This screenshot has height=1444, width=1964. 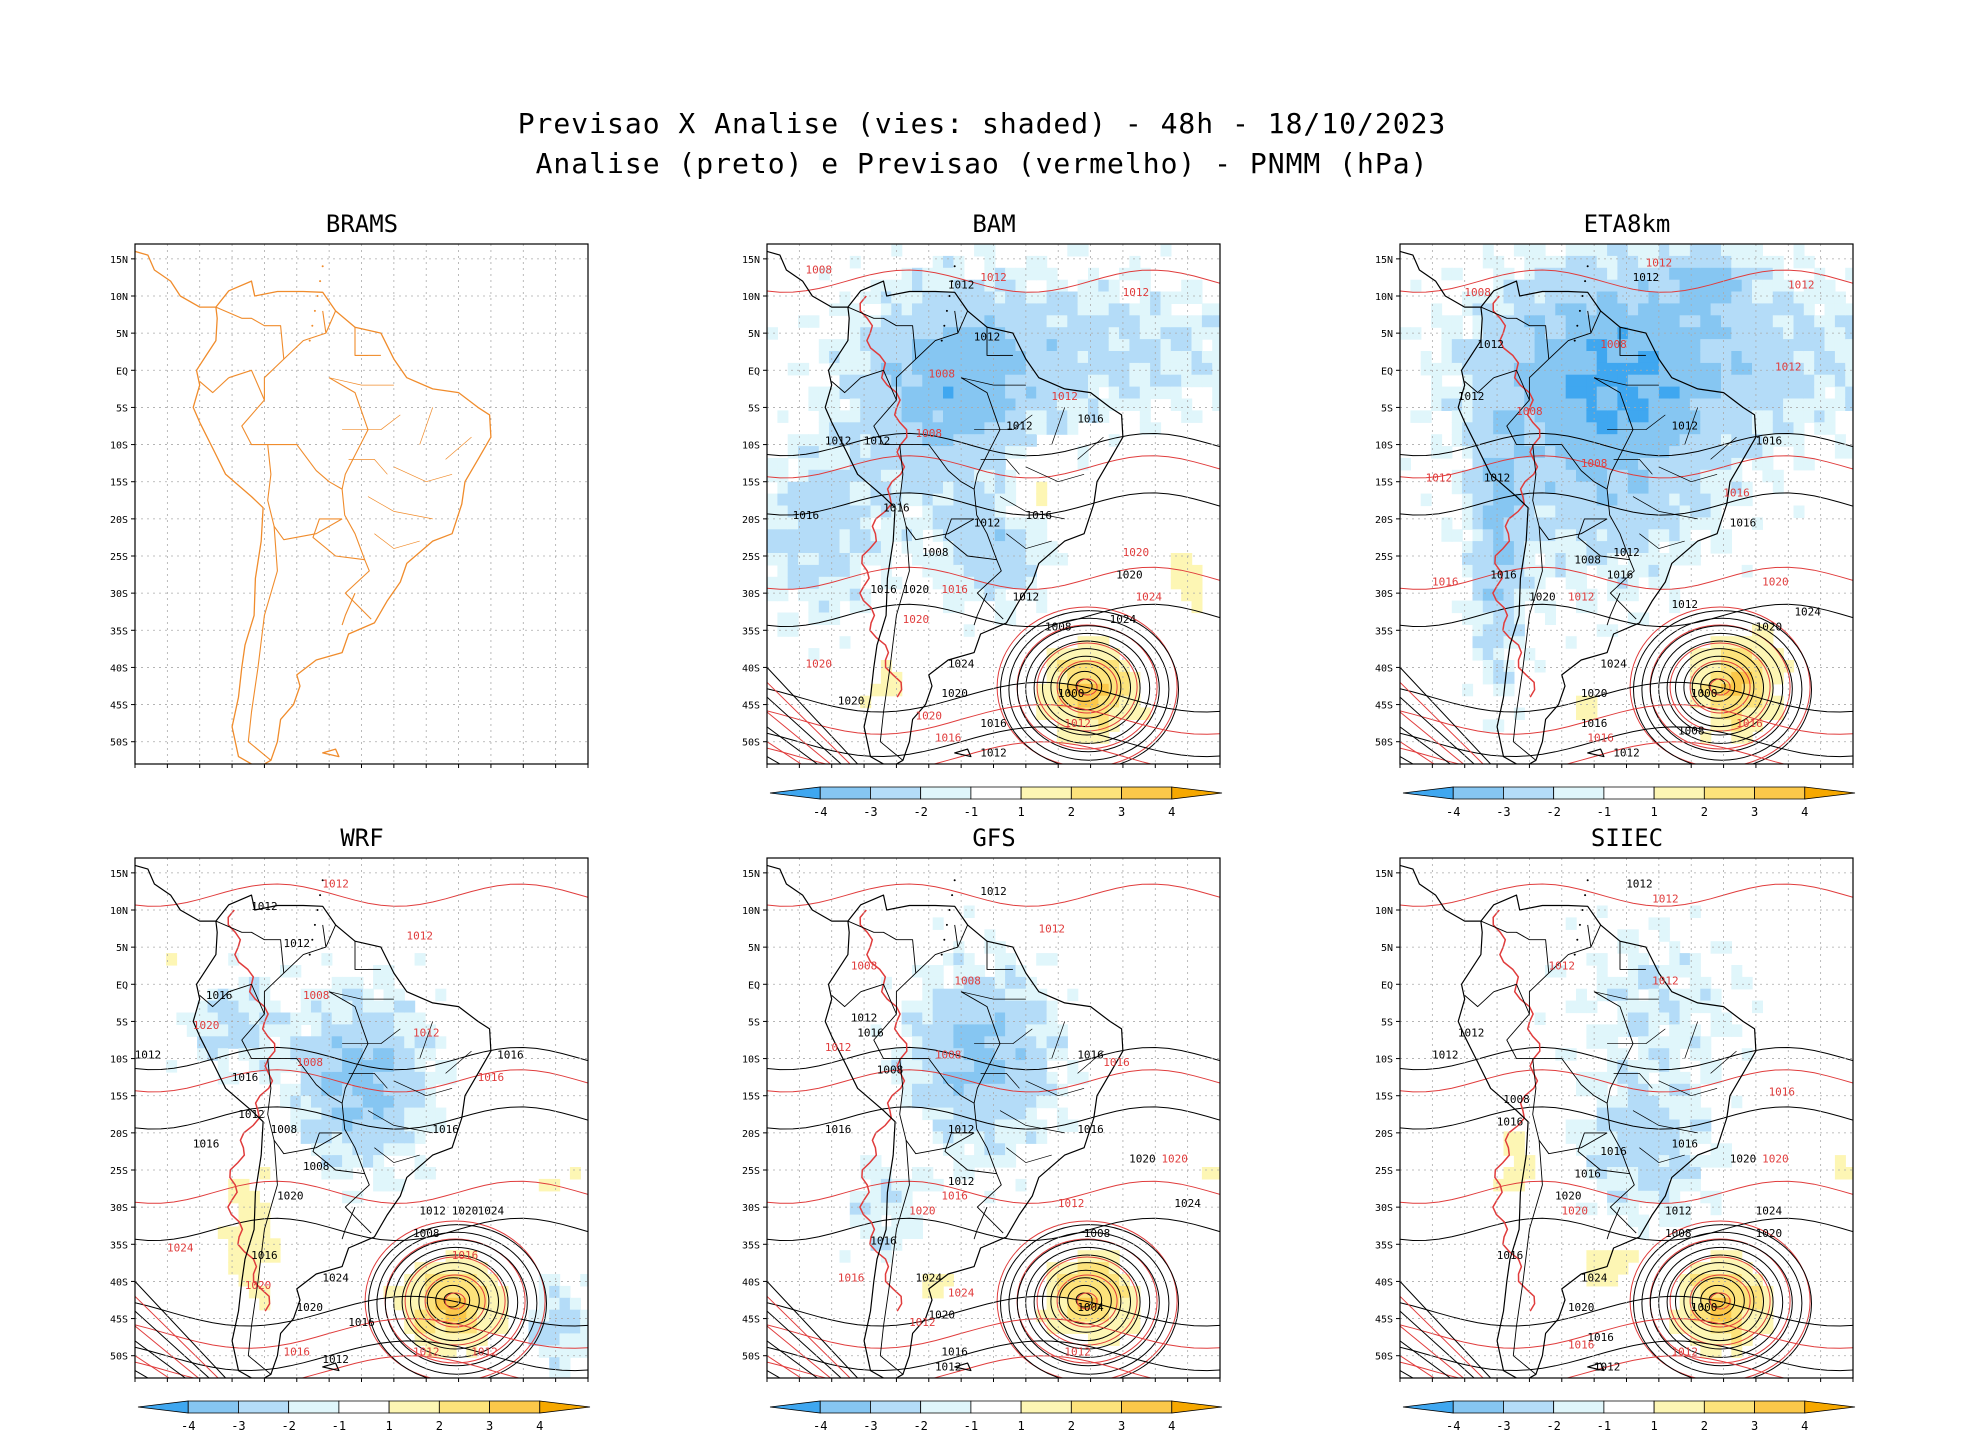 What do you see at coordinates (994, 224) in the screenshot?
I see `panel-title: BAM` at bounding box center [994, 224].